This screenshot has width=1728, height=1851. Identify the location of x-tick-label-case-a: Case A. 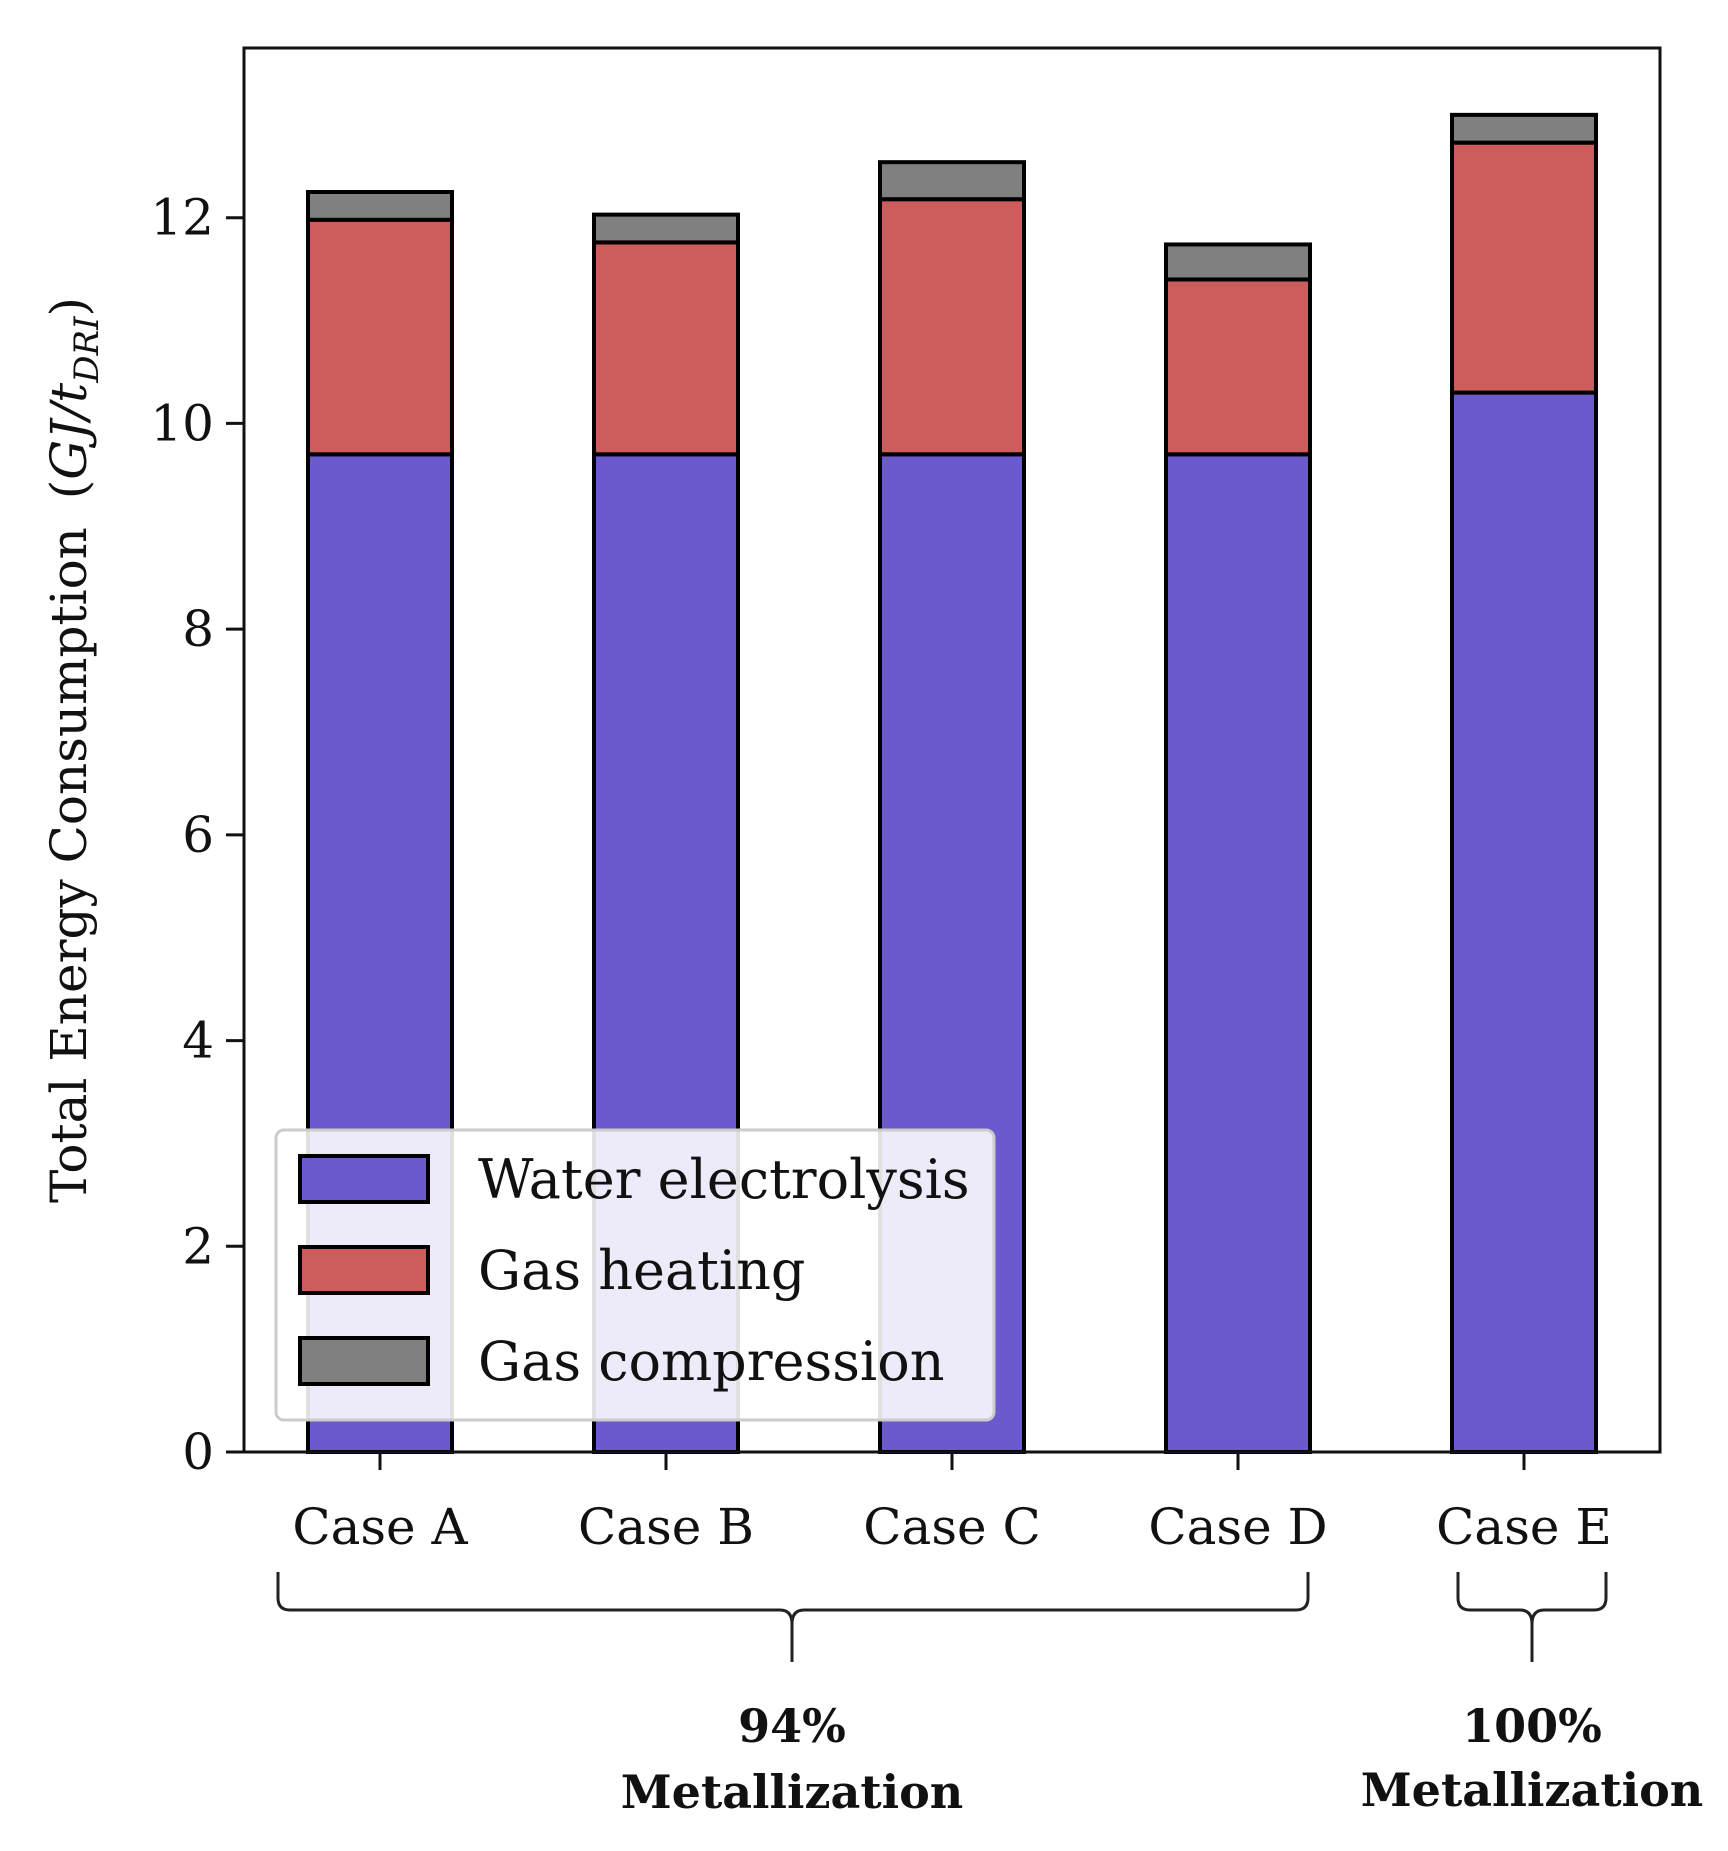
(380, 1527).